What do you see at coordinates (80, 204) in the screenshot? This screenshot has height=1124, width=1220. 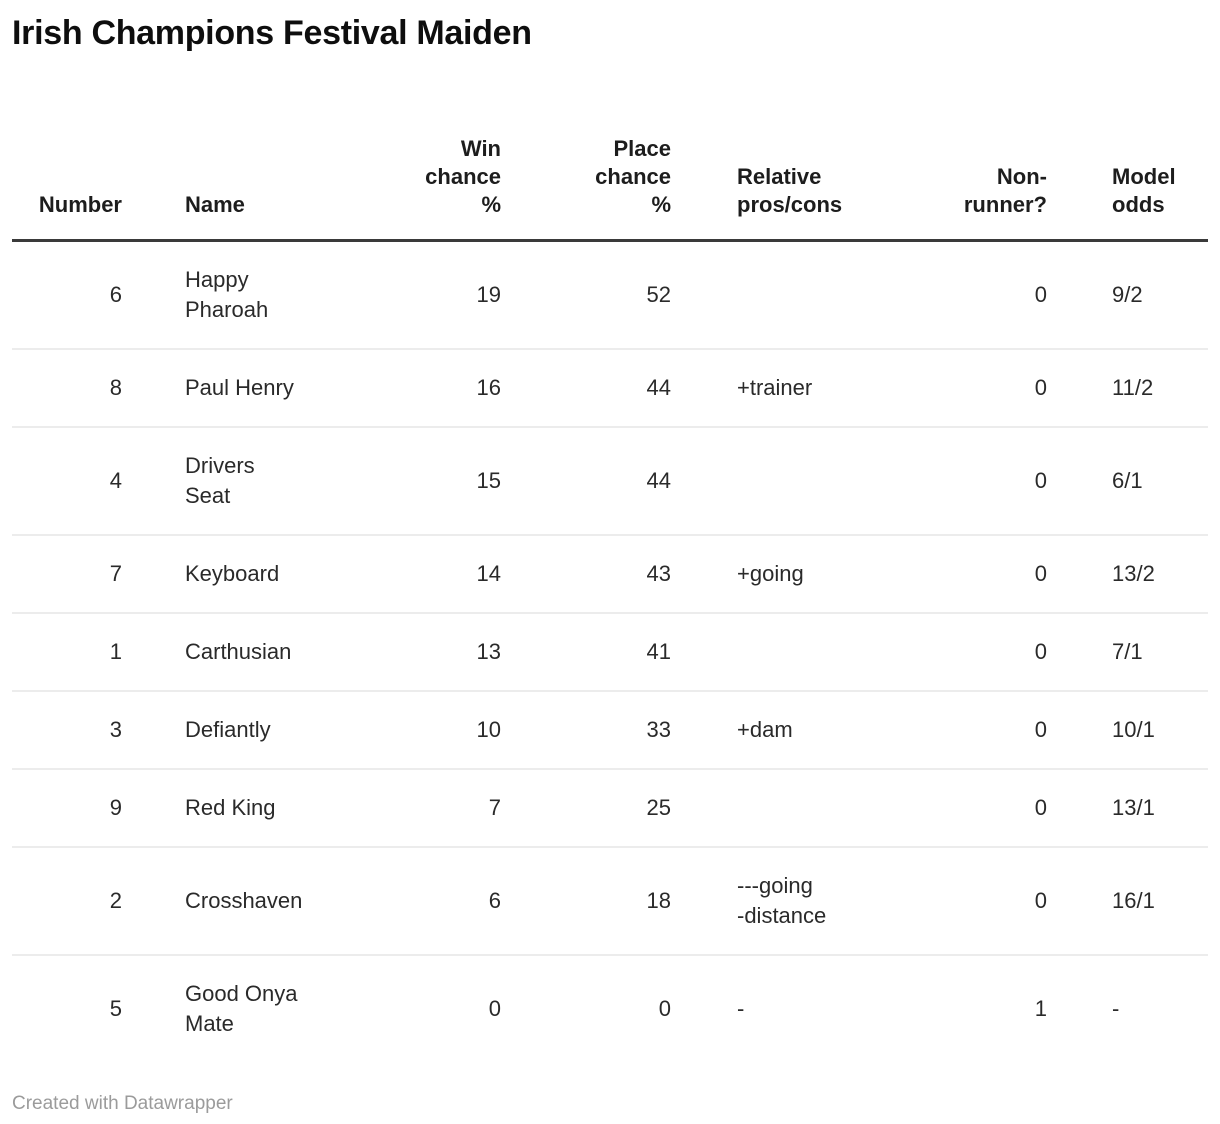 I see `col-header-number: Number` at bounding box center [80, 204].